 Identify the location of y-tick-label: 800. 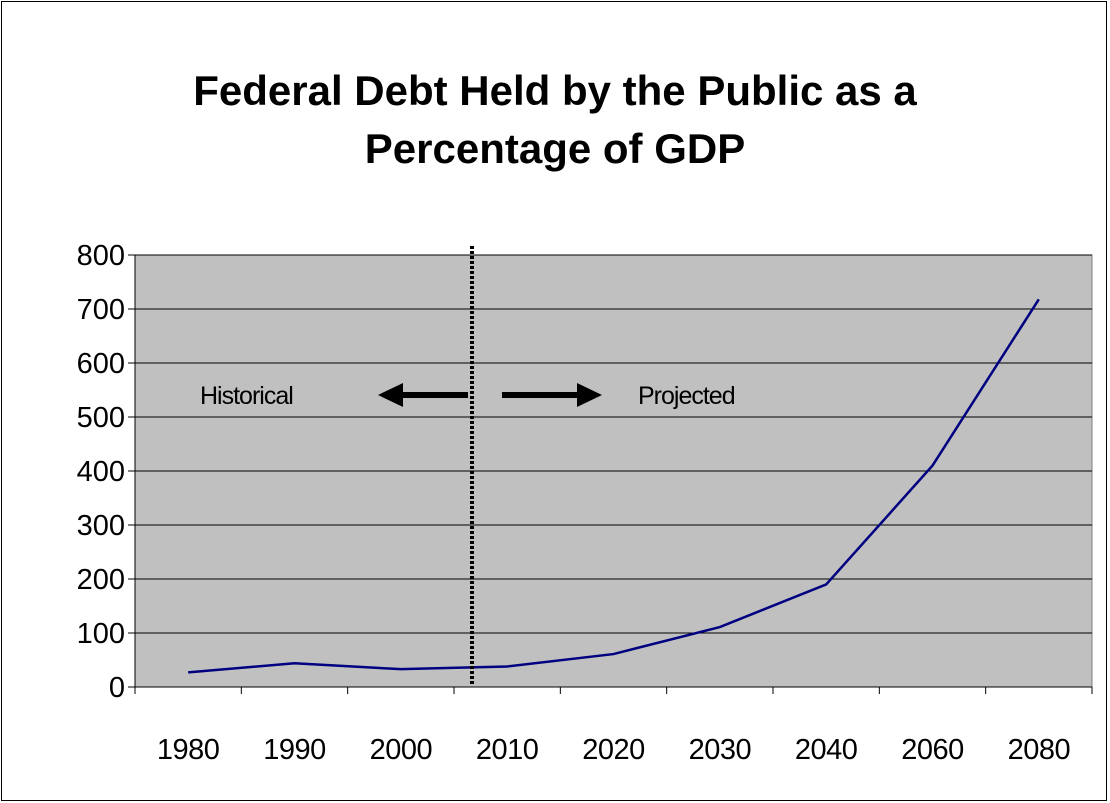
(101, 256).